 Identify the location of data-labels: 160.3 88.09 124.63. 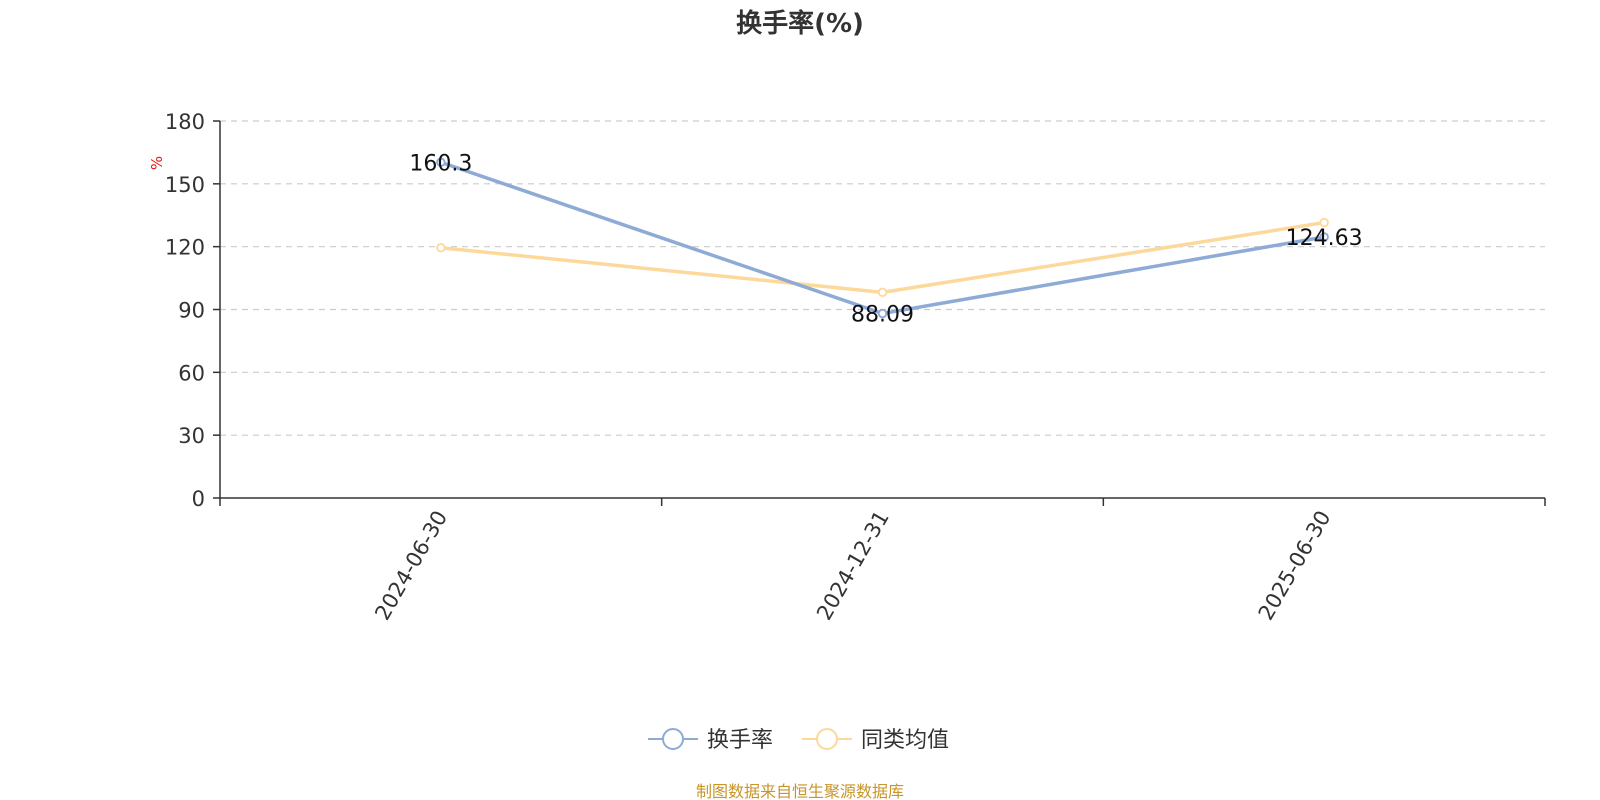
(885, 239).